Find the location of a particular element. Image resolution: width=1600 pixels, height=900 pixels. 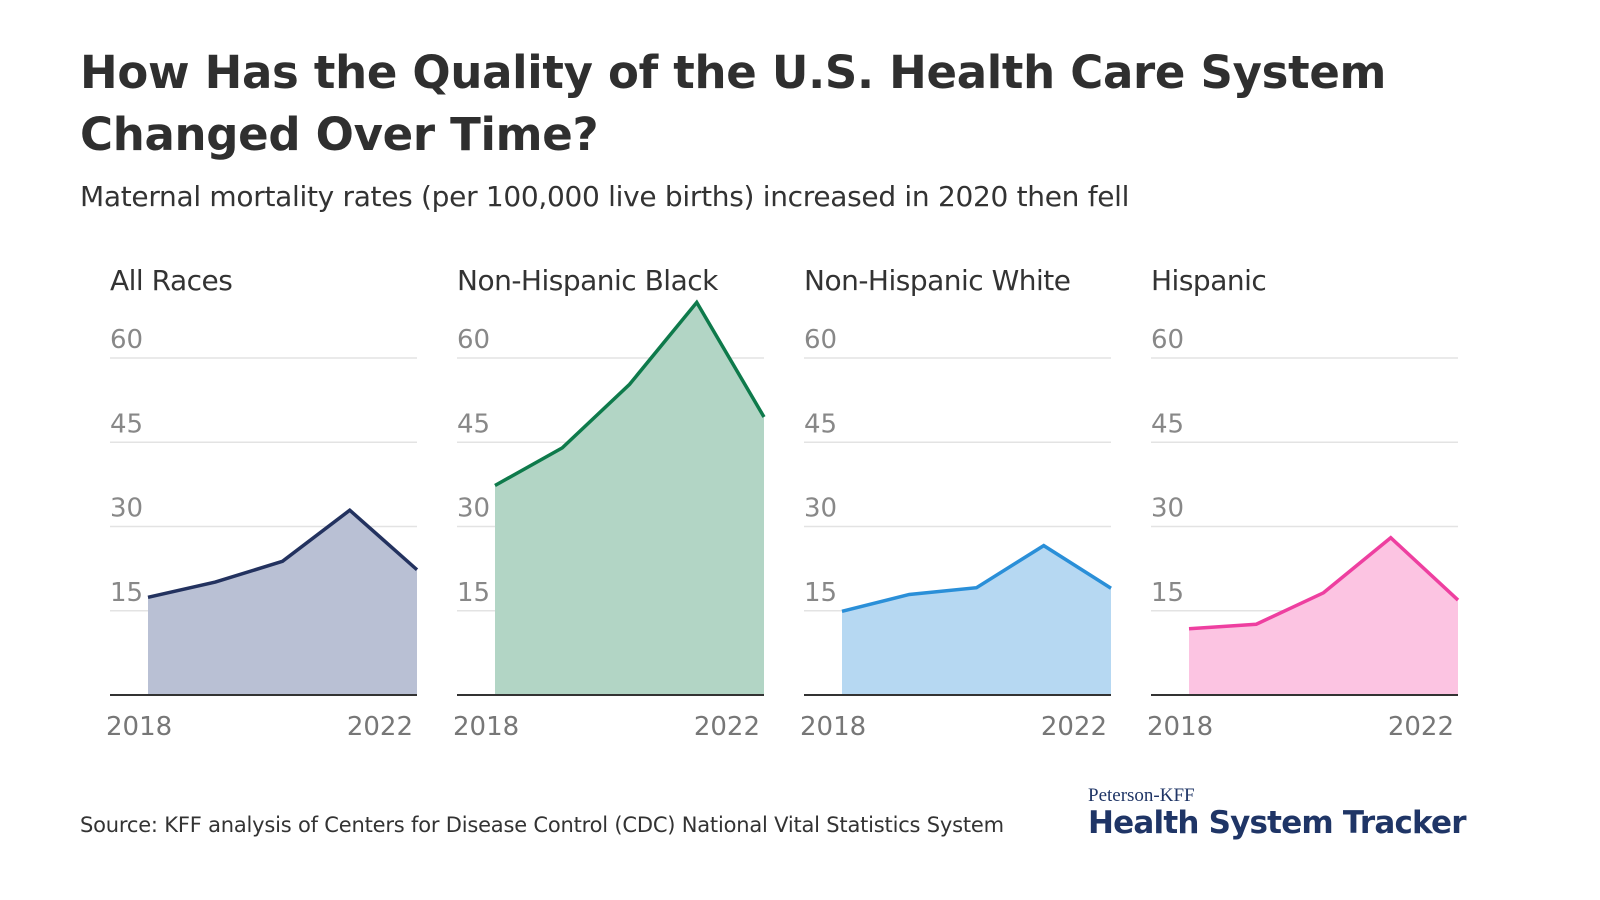

panel-title: Non-Hispanic White is located at coordinates (937, 280).